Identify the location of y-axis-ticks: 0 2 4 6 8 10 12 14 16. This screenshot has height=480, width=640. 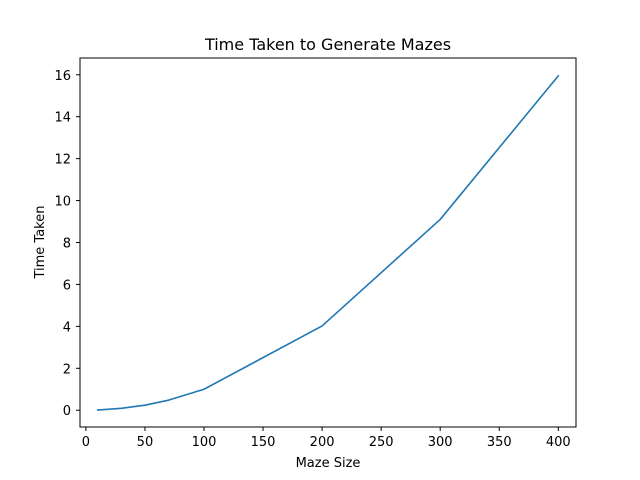
(67, 244).